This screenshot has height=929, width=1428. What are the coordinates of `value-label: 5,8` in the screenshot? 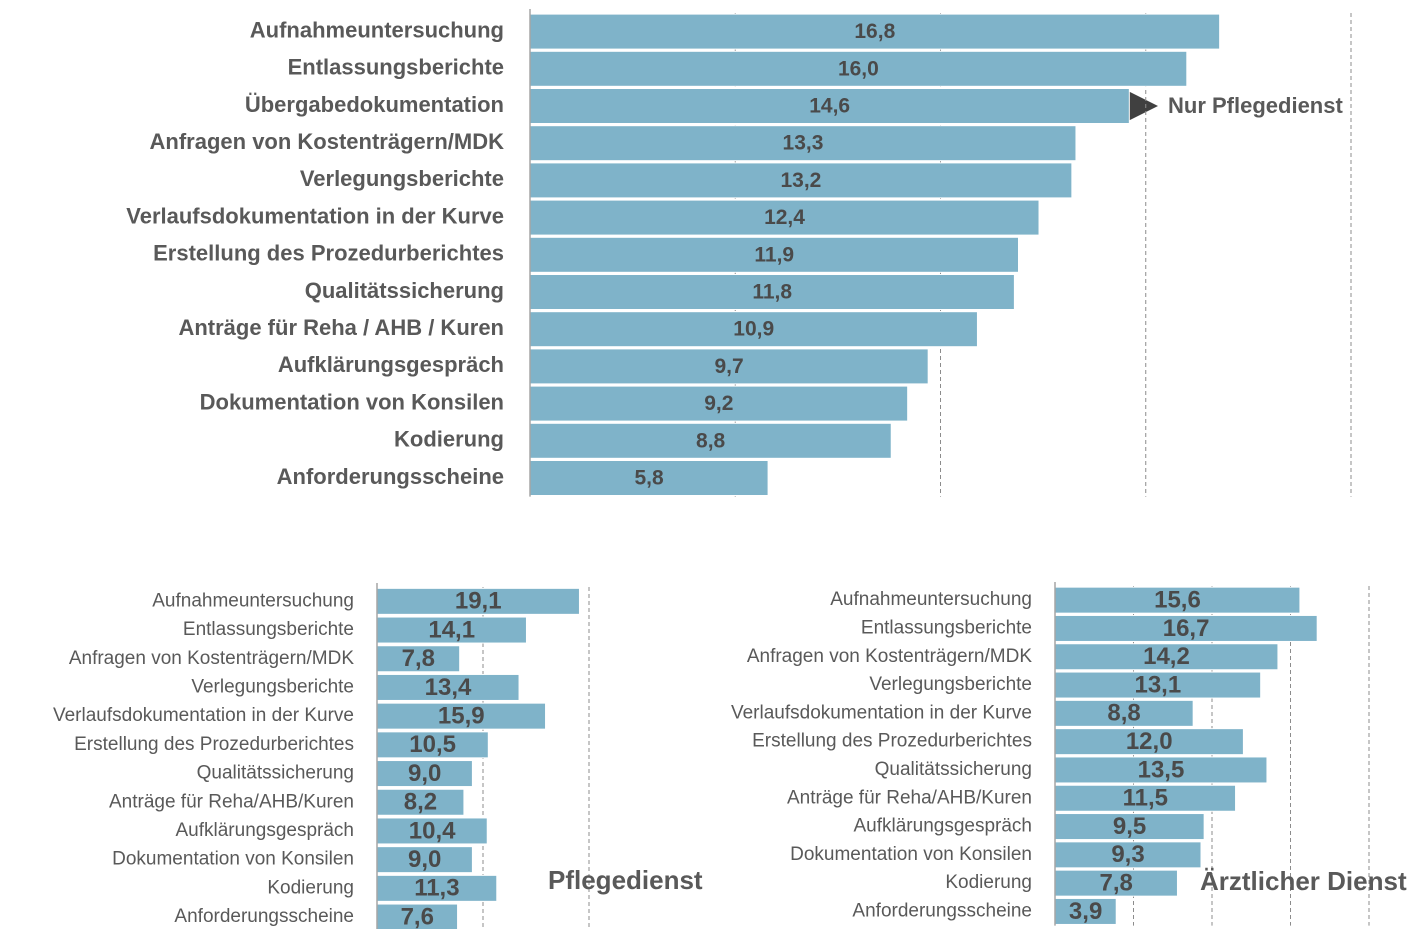 It's located at (649, 478).